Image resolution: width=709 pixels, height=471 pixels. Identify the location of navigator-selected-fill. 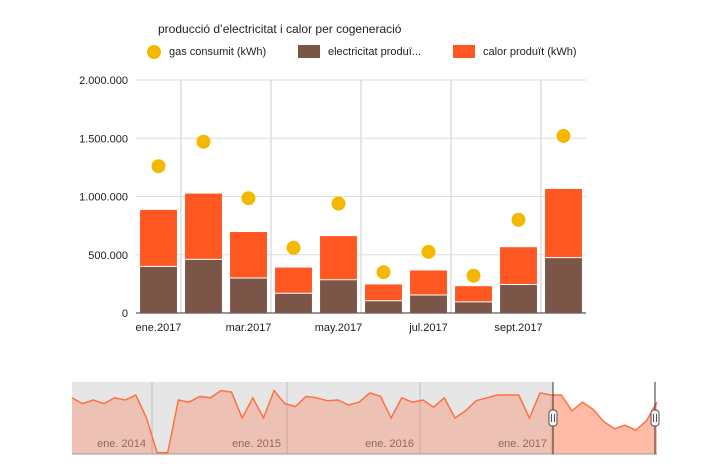
(603, 424).